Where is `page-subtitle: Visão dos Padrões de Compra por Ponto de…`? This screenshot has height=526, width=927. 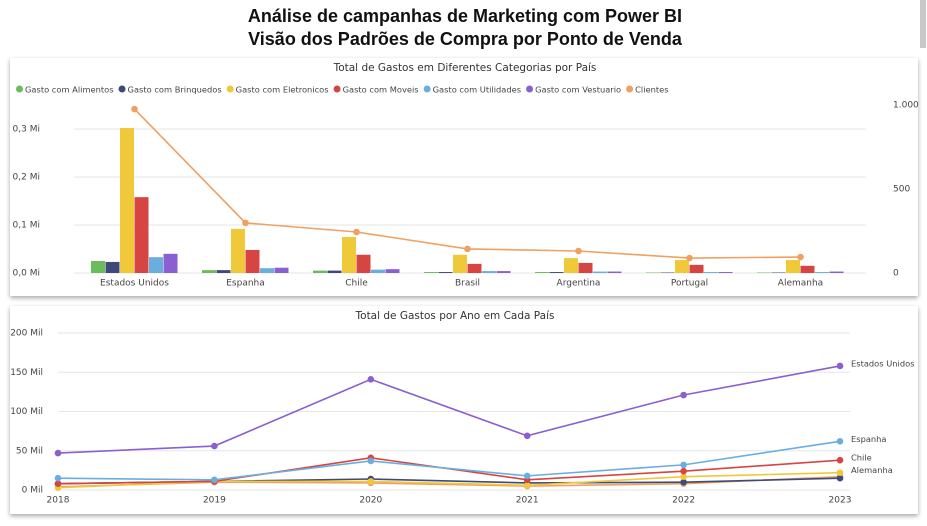
page-subtitle: Visão dos Padrões de Compra por Ponto de… is located at coordinates (465, 39).